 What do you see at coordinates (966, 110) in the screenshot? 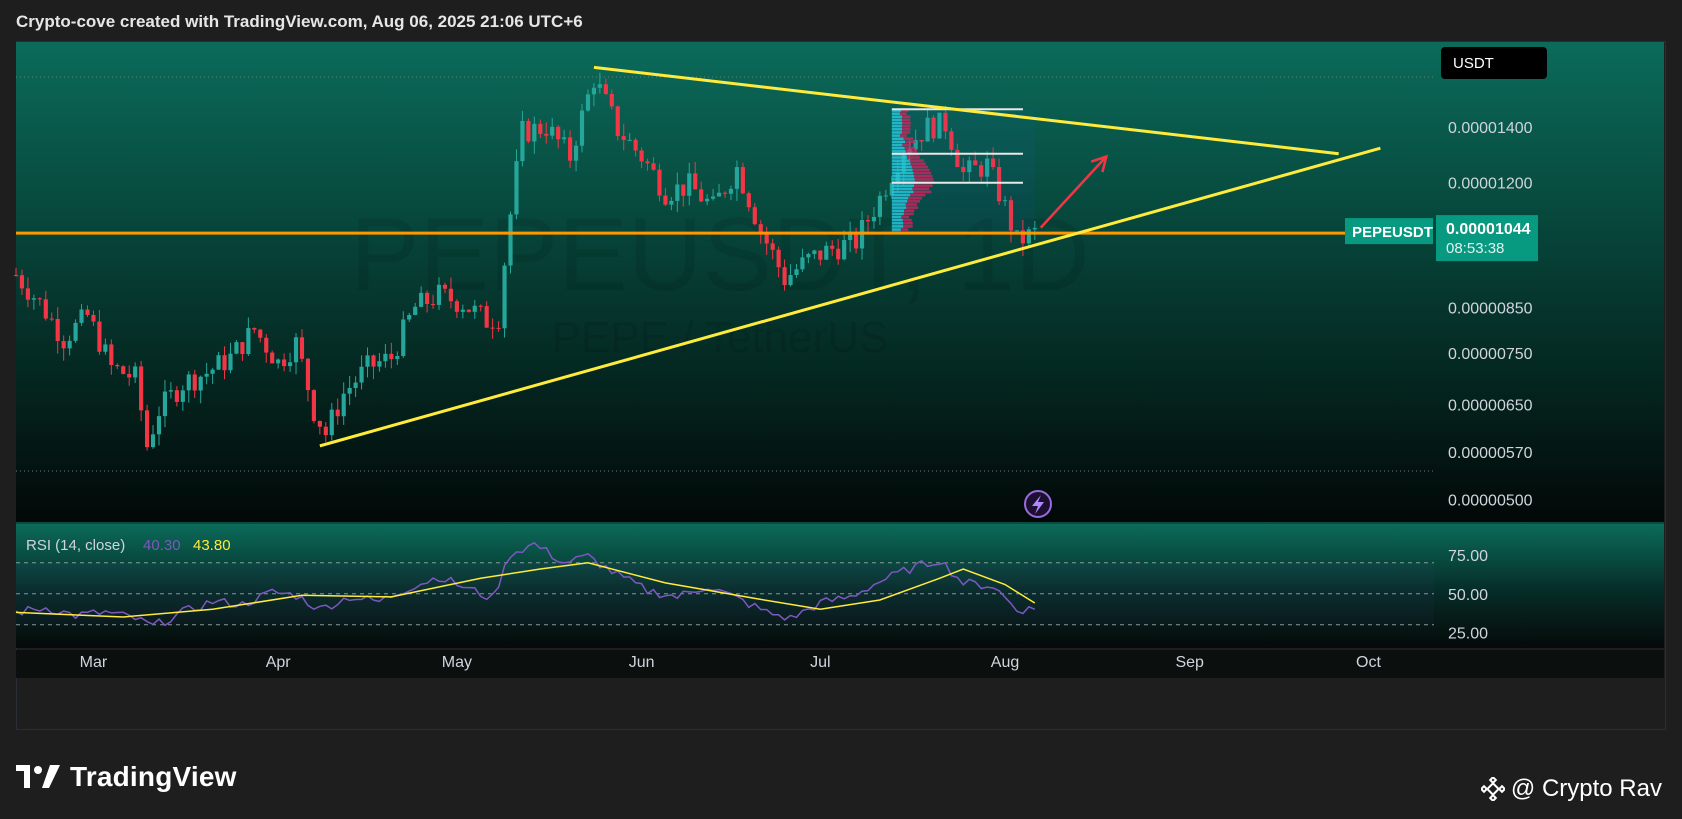
I see `upper-trendline` at bounding box center [966, 110].